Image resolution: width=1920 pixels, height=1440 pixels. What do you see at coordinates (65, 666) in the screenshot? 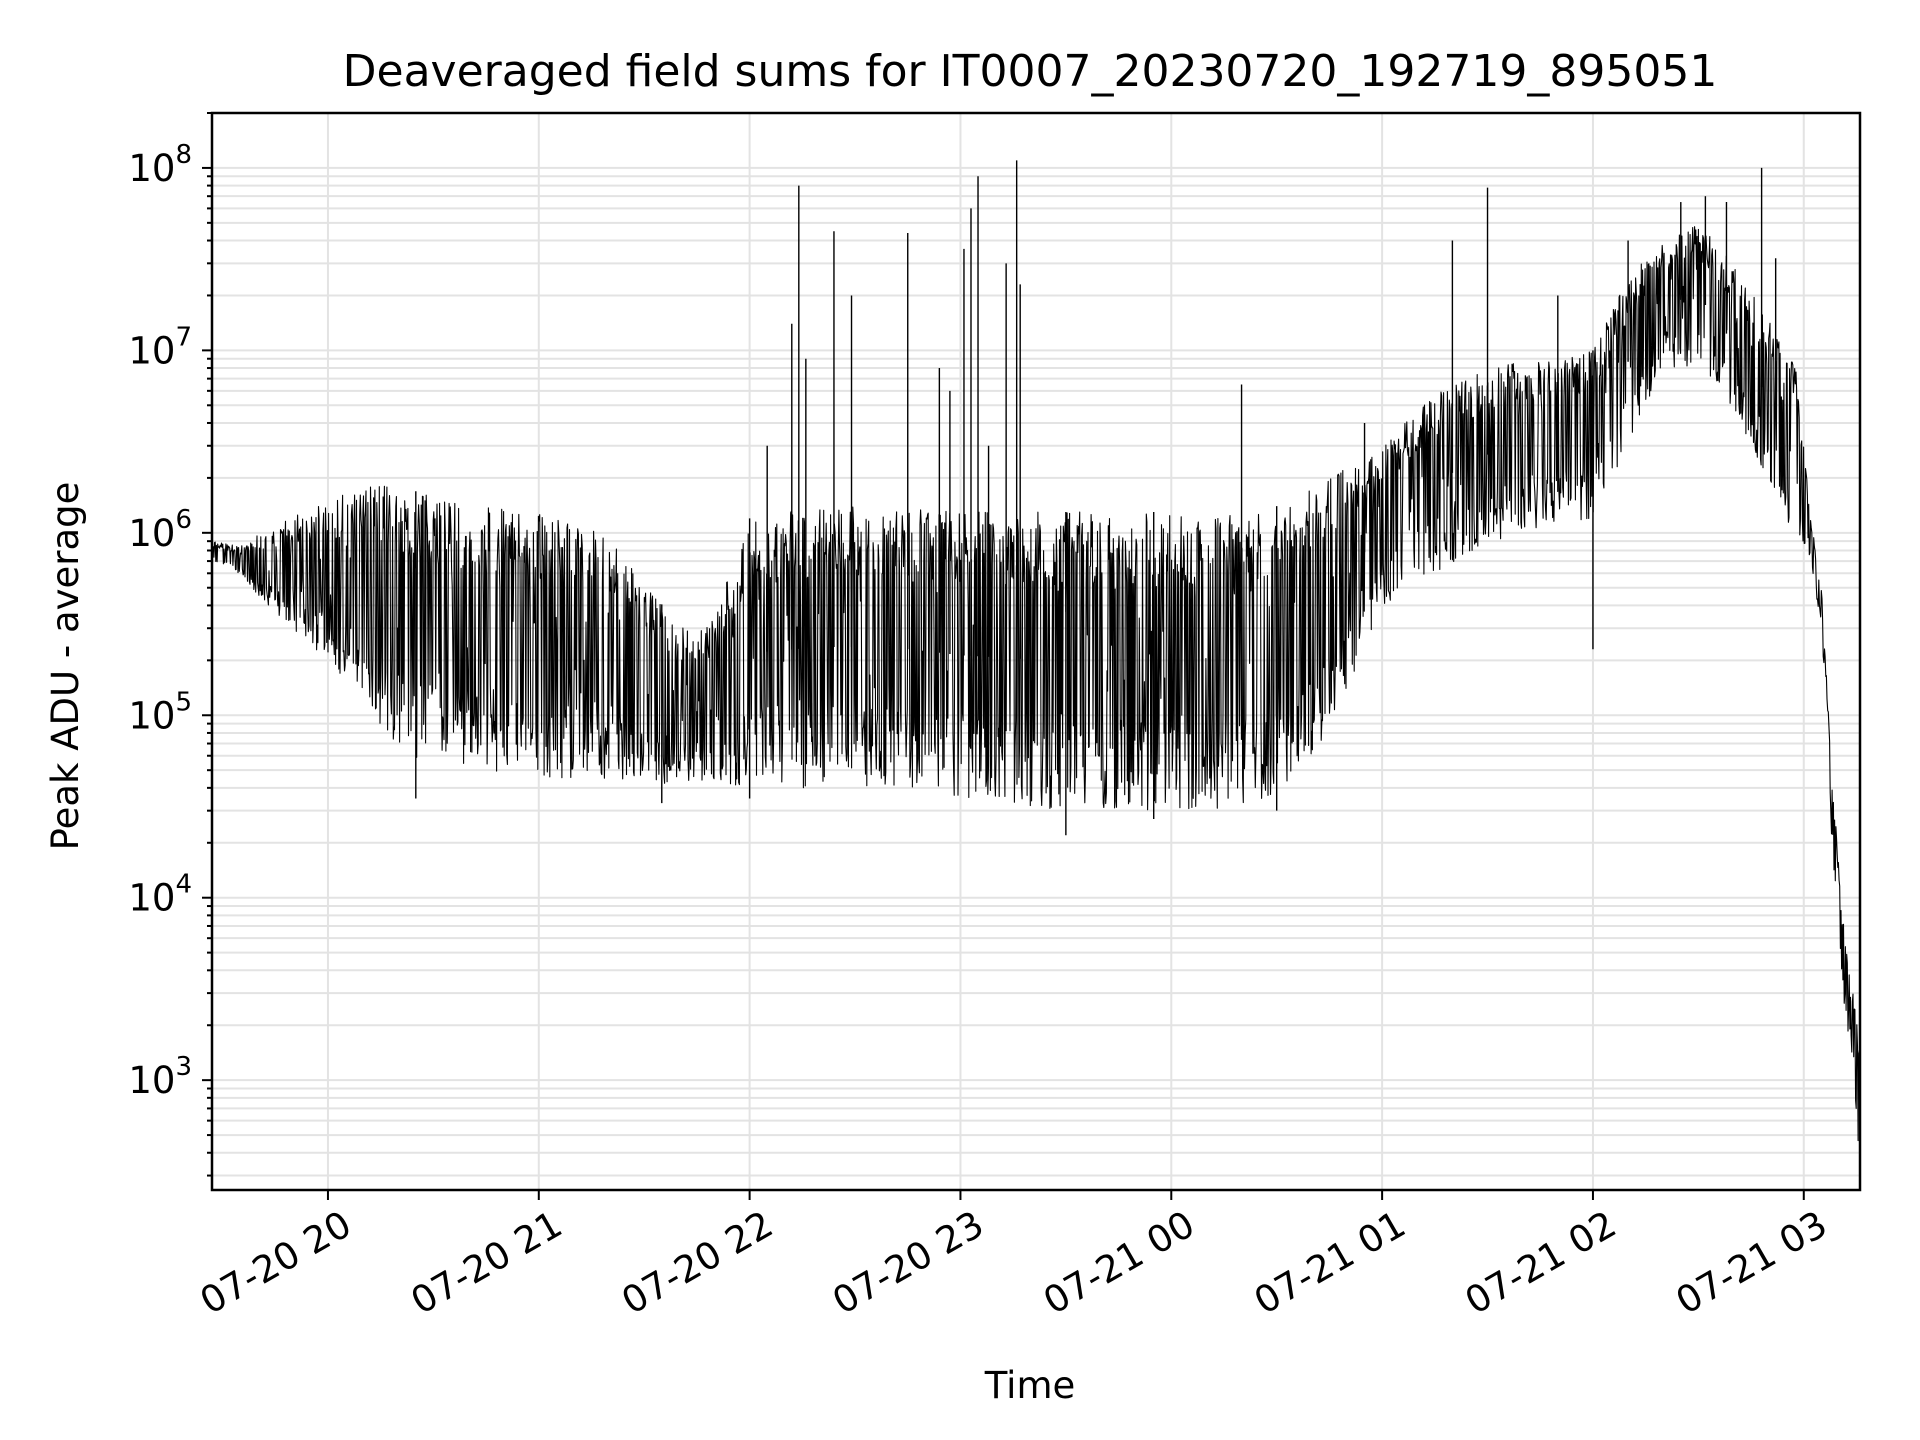
I see `y-axis-label: Peak ADU - average` at bounding box center [65, 666].